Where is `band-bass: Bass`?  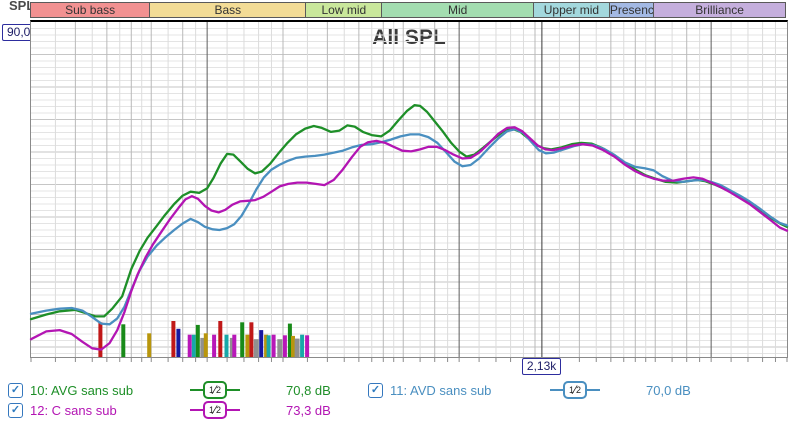 band-bass: Bass is located at coordinates (228, 10).